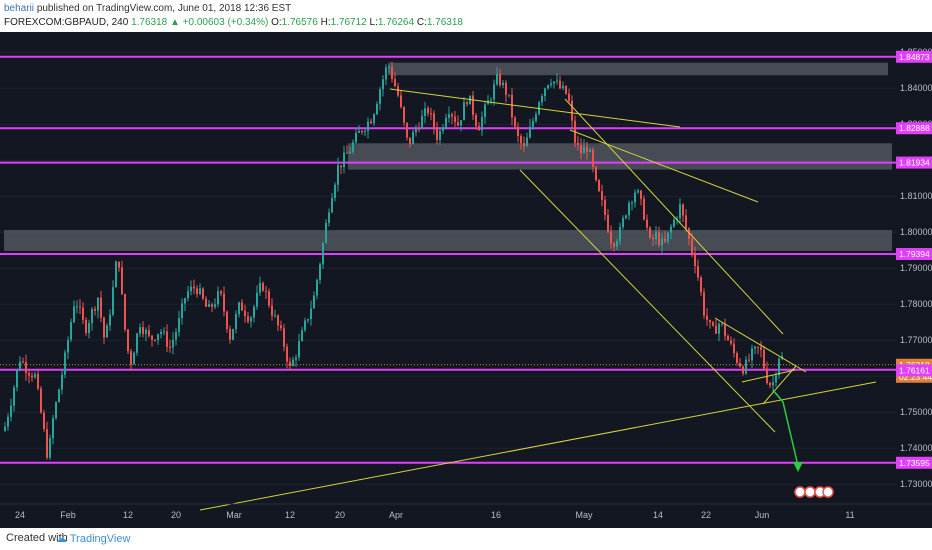 This screenshot has width=932, height=550. I want to click on x-tick-label: 16, so click(496, 515).